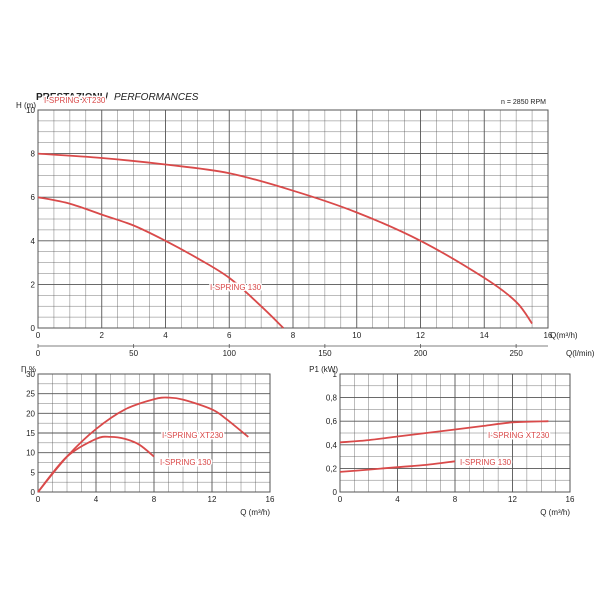 The width and height of the screenshot is (600, 600). I want to click on x2-tick-label: 200, so click(421, 353).